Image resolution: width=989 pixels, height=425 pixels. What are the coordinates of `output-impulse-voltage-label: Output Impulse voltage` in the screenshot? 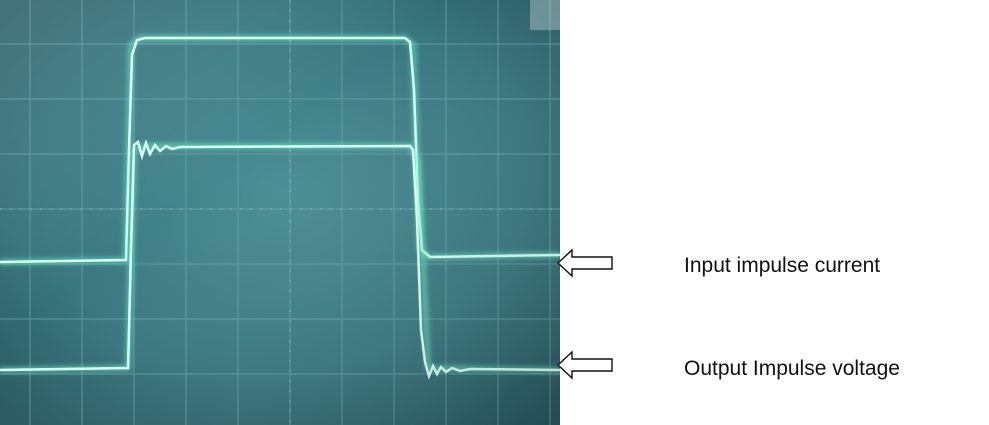 It's located at (792, 368).